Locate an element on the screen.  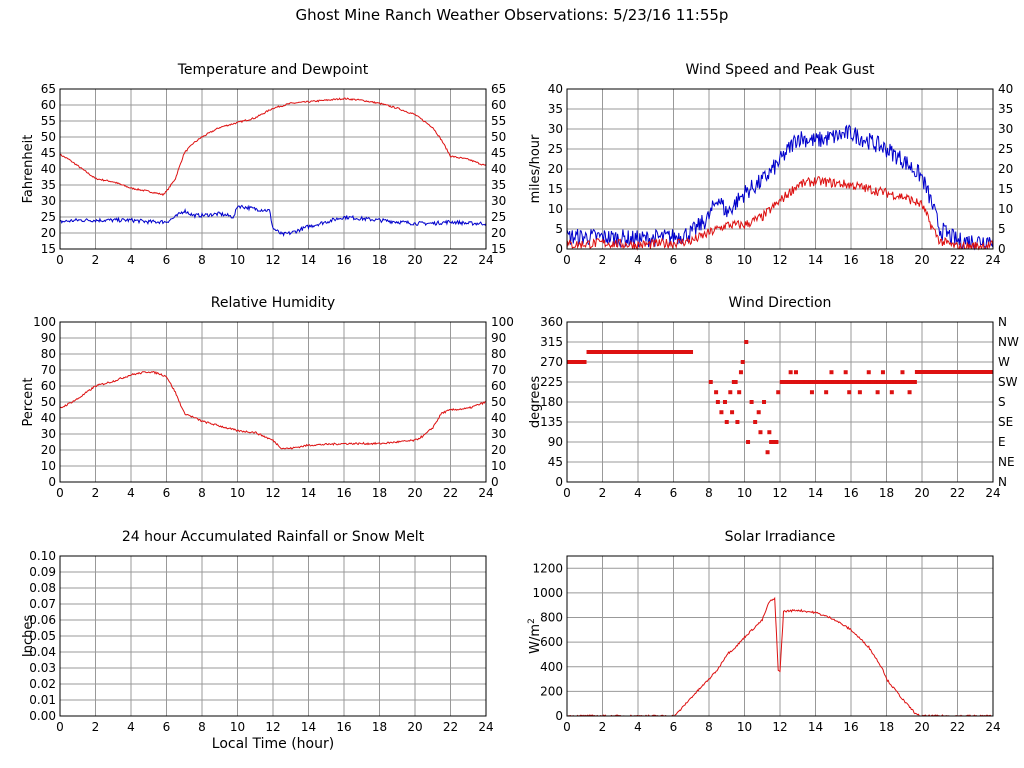
y-right-tick-label: 80 is located at coordinates (498, 354).